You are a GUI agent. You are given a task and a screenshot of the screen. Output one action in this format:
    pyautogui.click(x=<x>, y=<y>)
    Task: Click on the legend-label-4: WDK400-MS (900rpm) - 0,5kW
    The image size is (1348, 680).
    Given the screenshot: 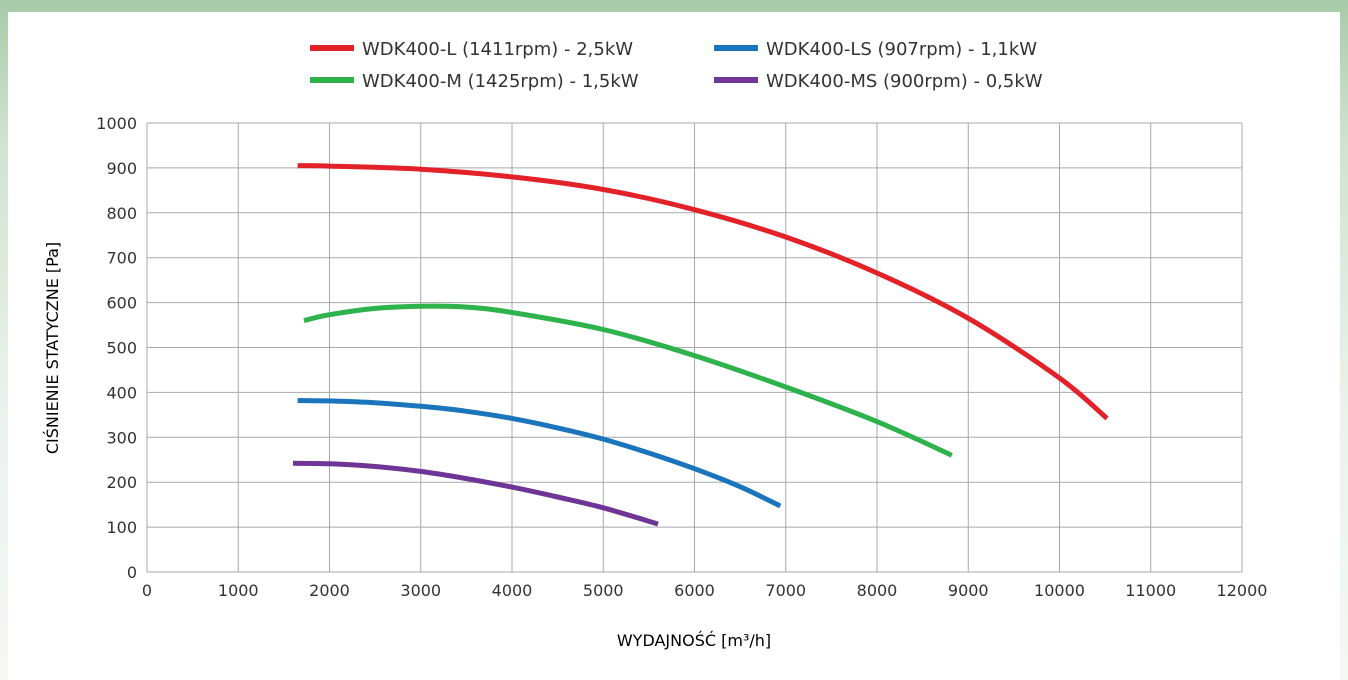 What is the action you would take?
    pyautogui.click(x=904, y=81)
    